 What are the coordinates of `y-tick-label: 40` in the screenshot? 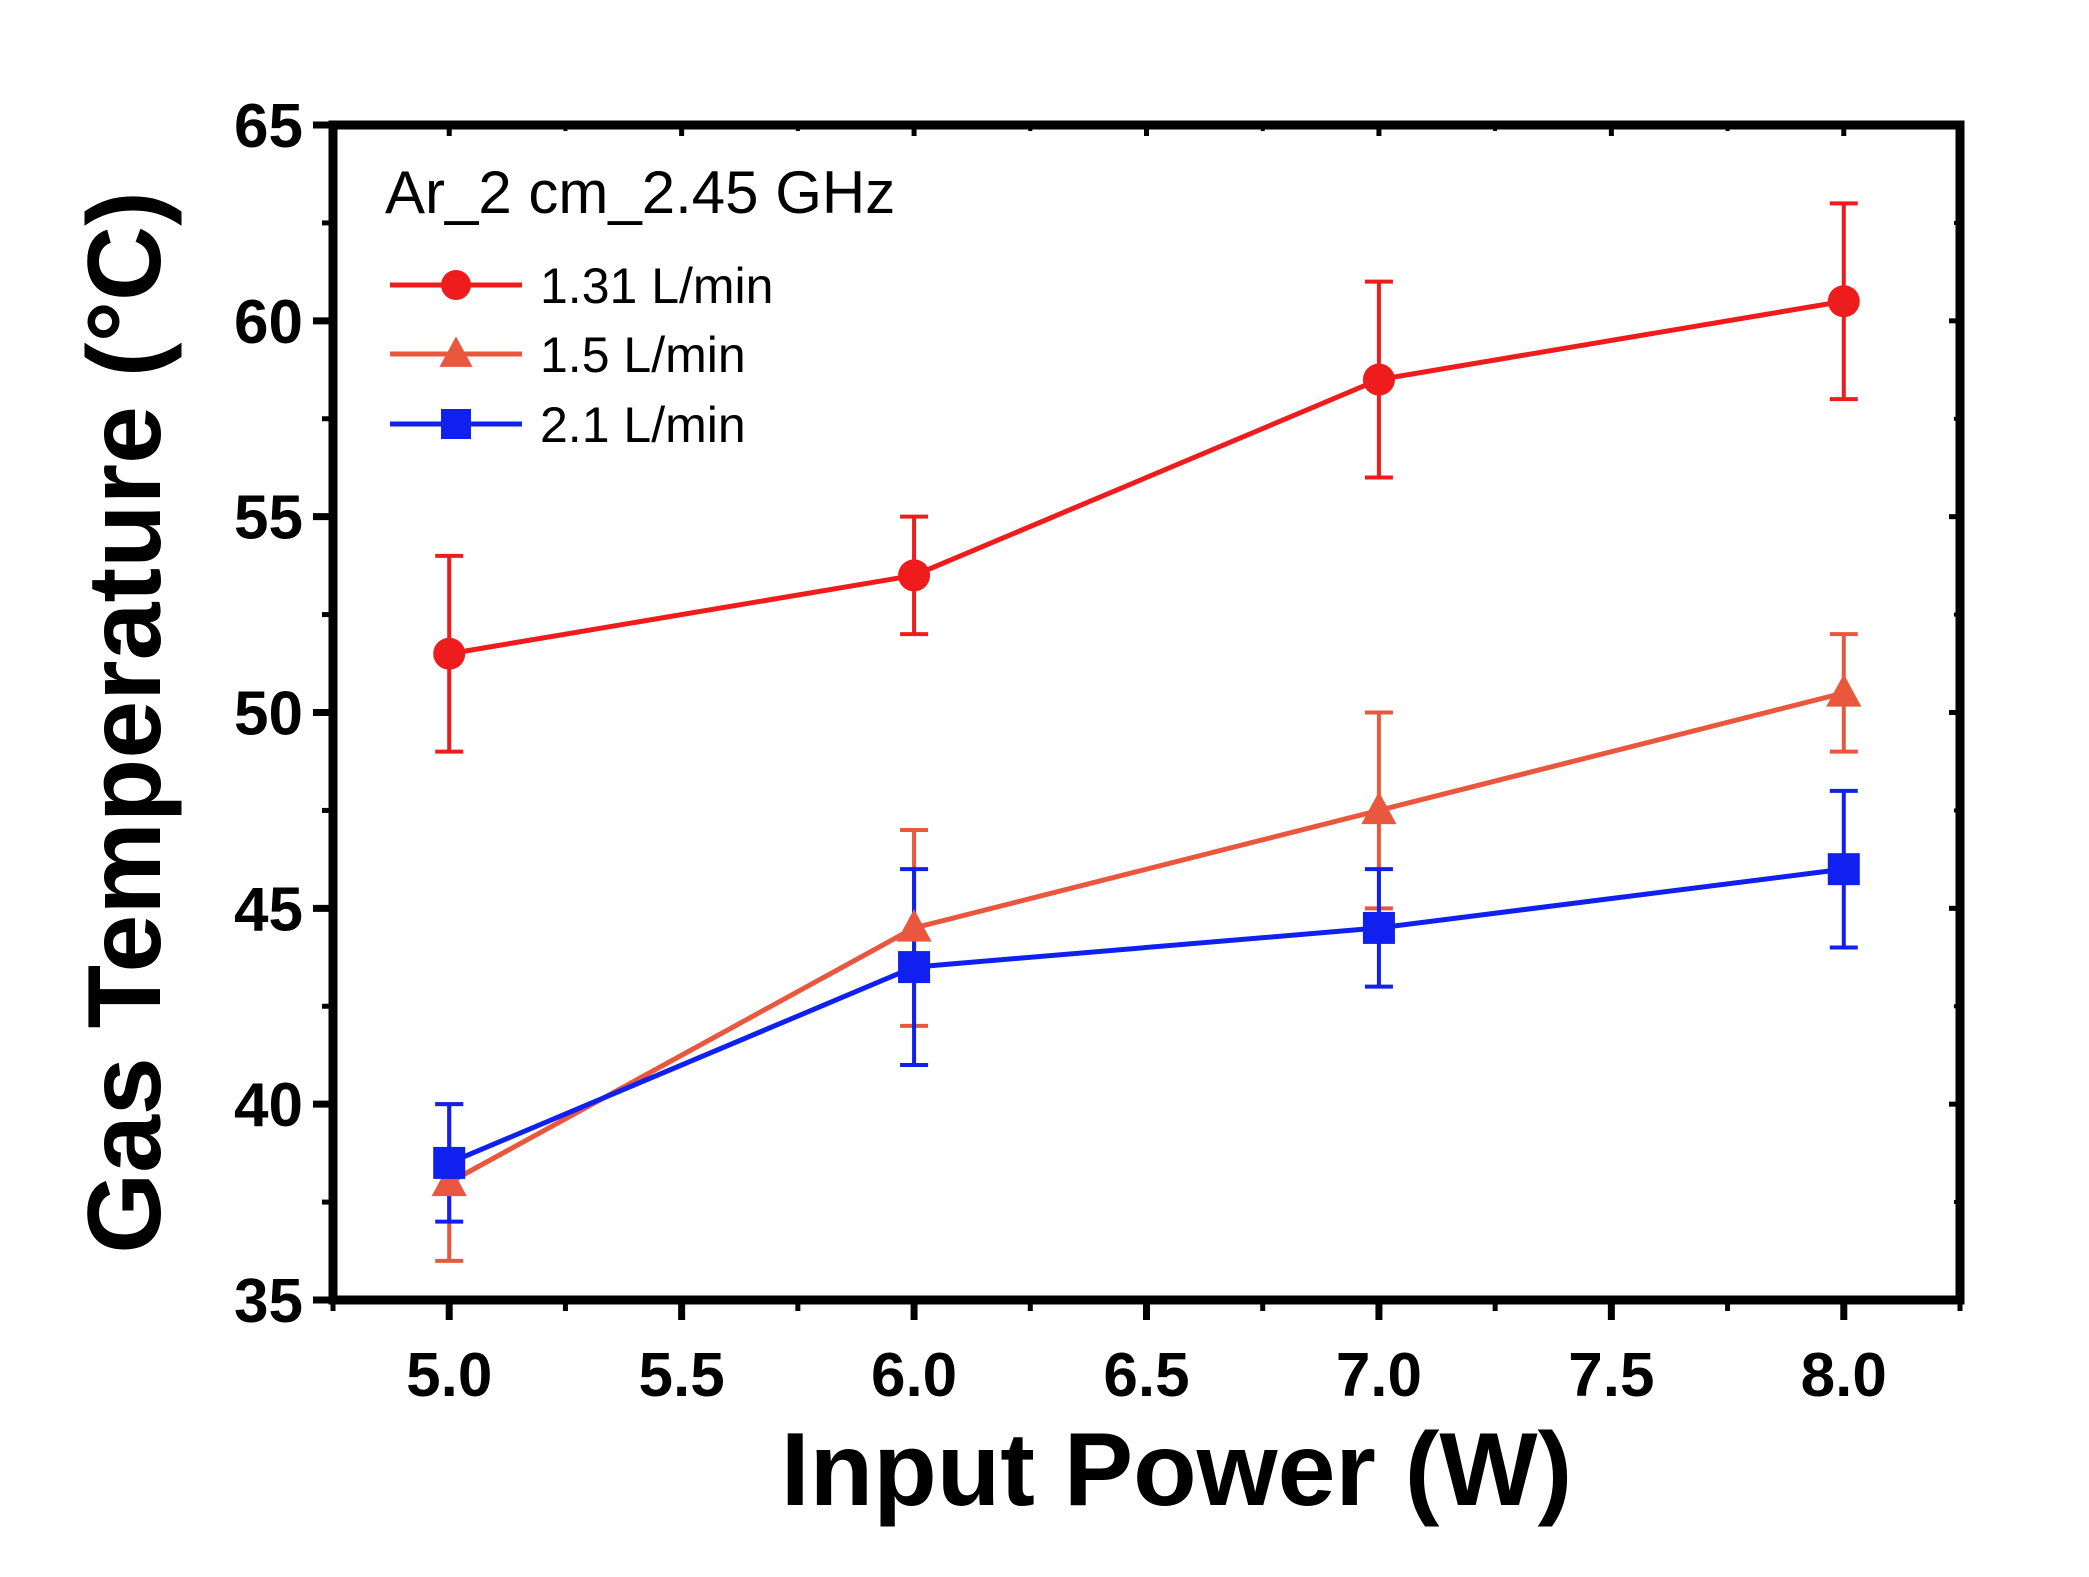 It's located at (268, 1105).